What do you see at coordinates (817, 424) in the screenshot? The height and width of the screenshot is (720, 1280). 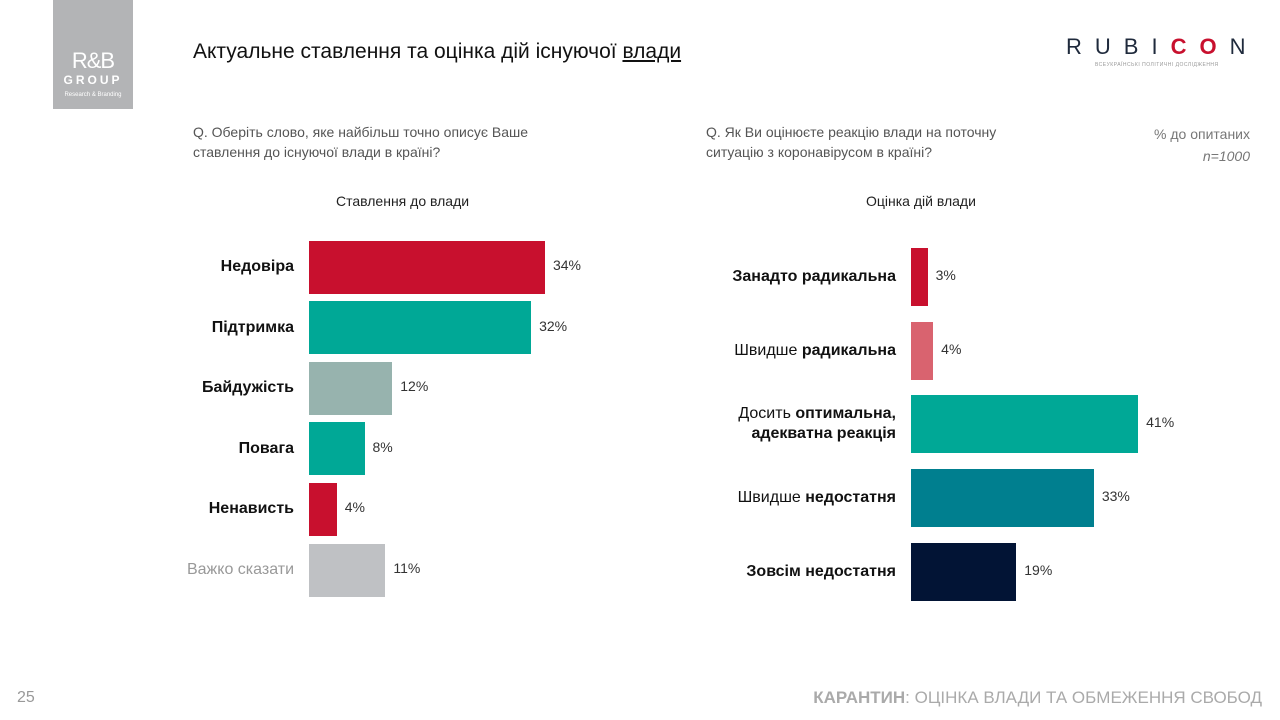 I see `category-label: Досить оптимальна, адекватна реакція` at bounding box center [817, 424].